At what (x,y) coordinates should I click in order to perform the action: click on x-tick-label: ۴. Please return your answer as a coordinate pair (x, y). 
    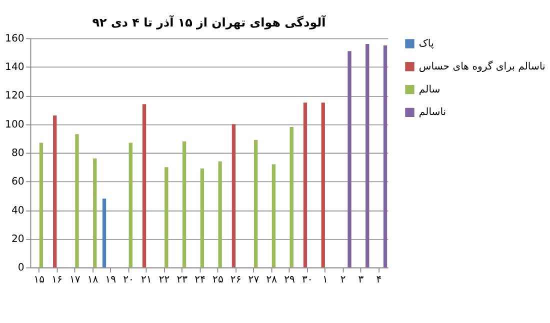
    Looking at the image, I should click on (379, 280).